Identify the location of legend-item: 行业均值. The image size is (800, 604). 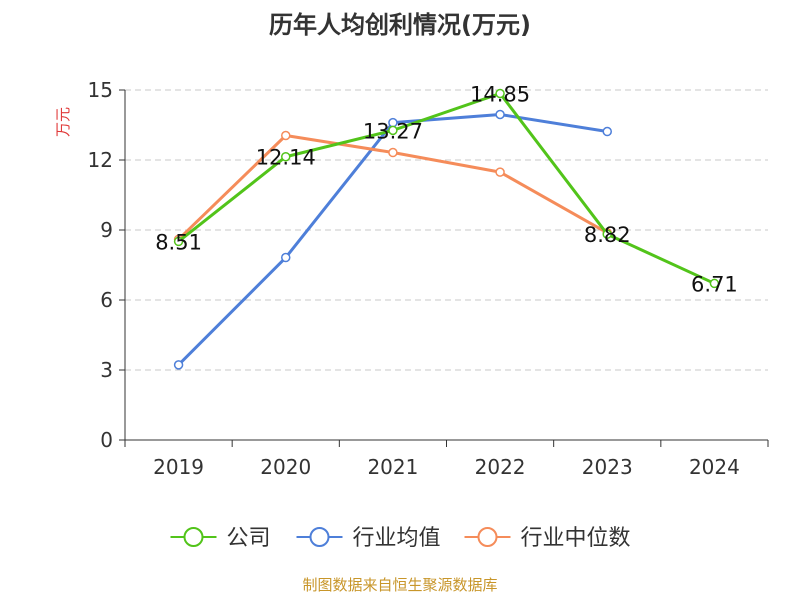
(368, 538).